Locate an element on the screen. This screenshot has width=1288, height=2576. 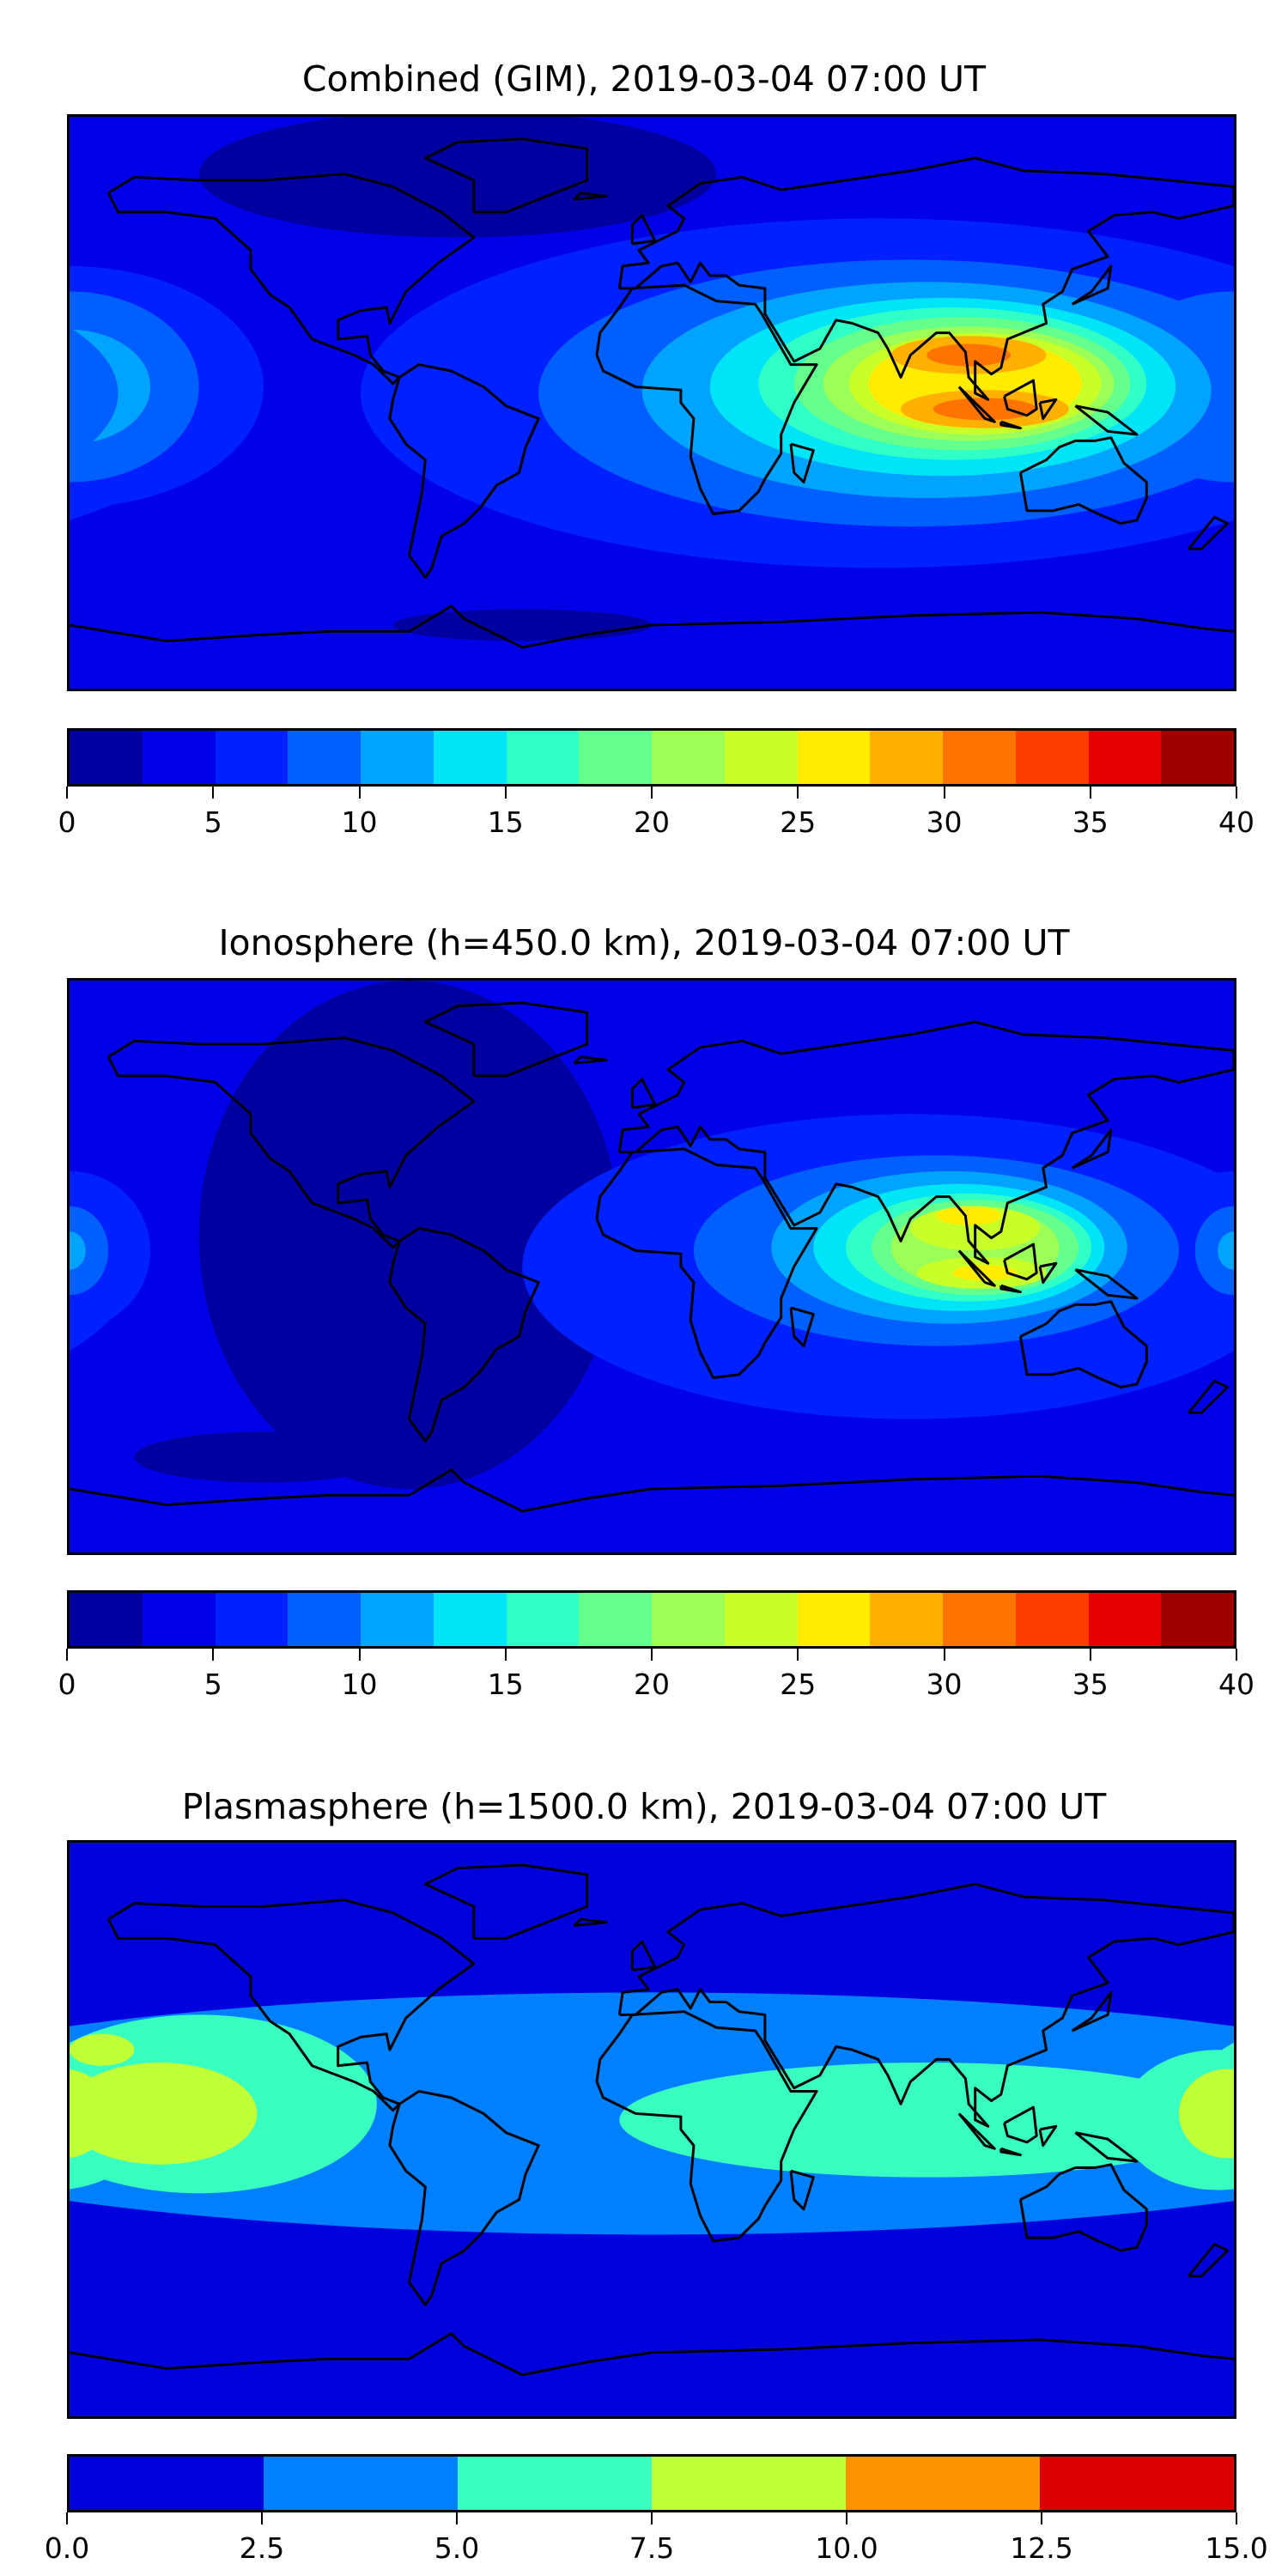
colorbar-tick-label: 7.5 is located at coordinates (652, 2548).